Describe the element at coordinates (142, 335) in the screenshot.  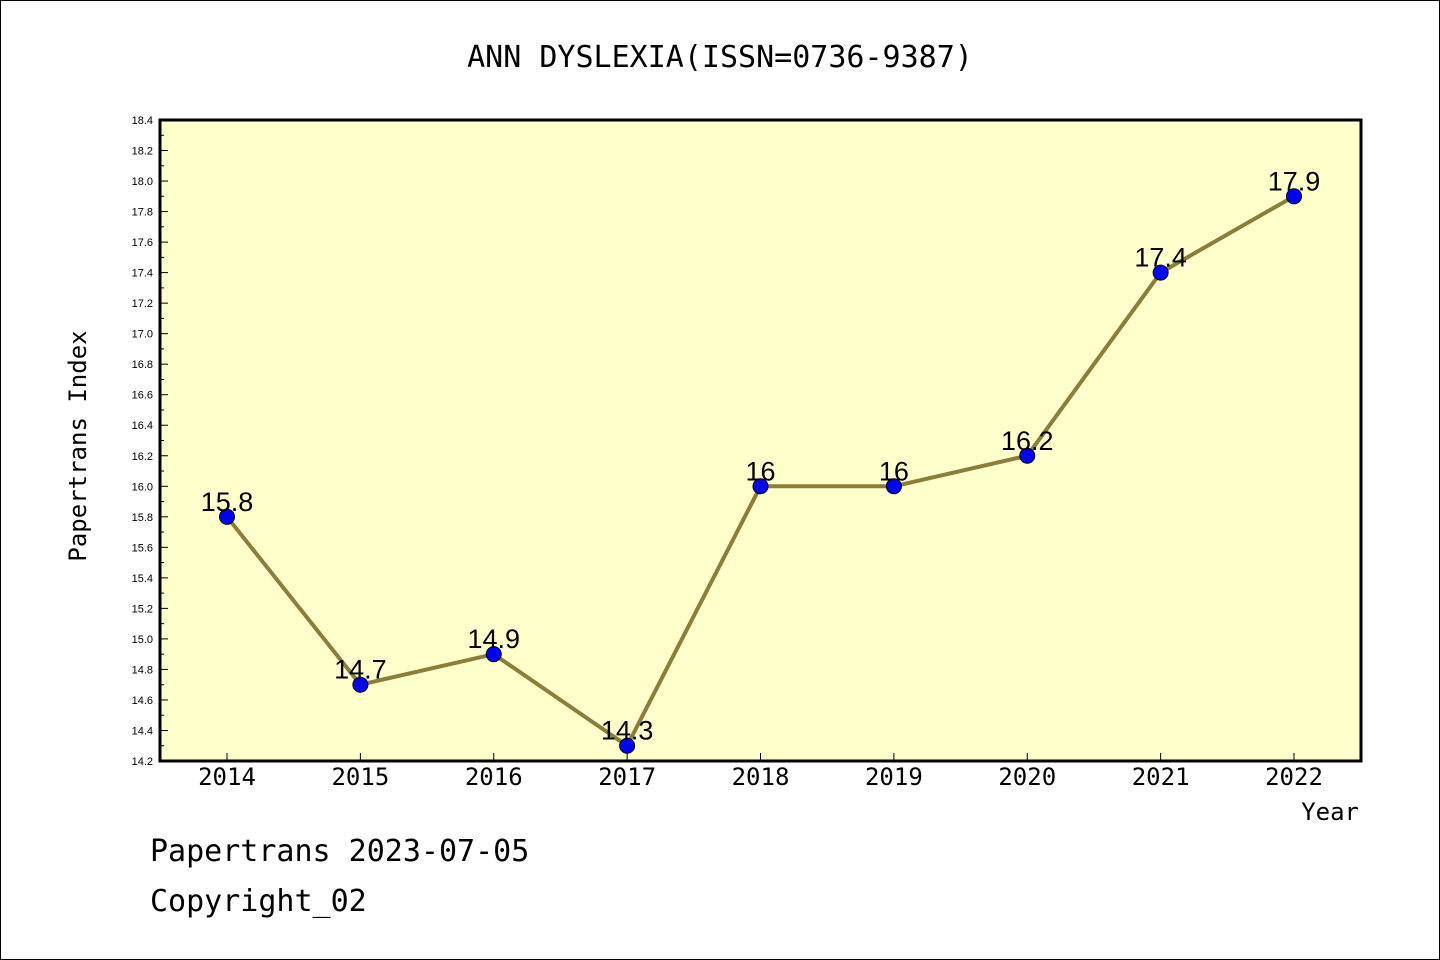
I see `y-tick-label: 17.0` at that location.